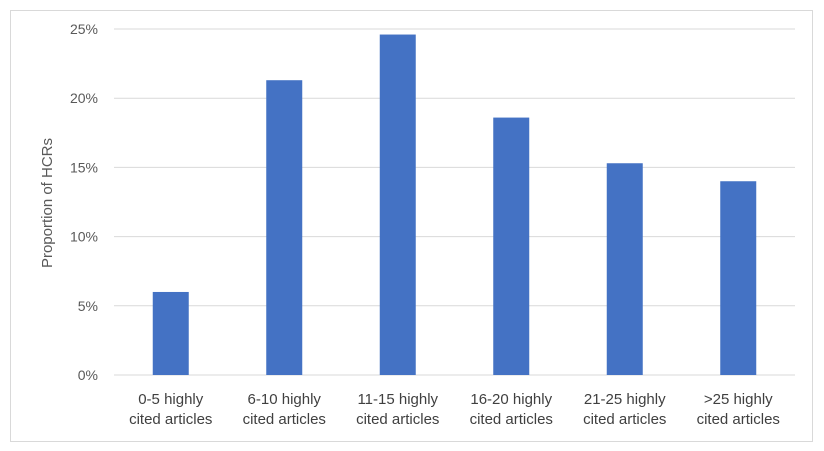 The height and width of the screenshot is (451, 824). What do you see at coordinates (624, 409) in the screenshot?
I see `x-category-label: 21-25 highly cited articles` at bounding box center [624, 409].